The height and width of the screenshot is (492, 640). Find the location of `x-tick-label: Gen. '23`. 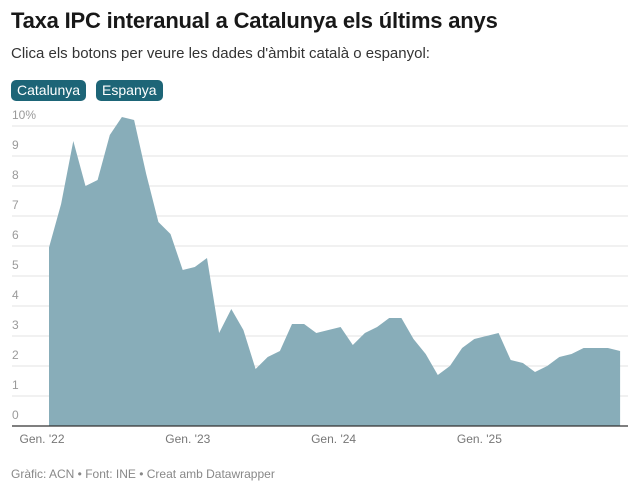

x-tick-label: Gen. '23 is located at coordinates (187, 439).